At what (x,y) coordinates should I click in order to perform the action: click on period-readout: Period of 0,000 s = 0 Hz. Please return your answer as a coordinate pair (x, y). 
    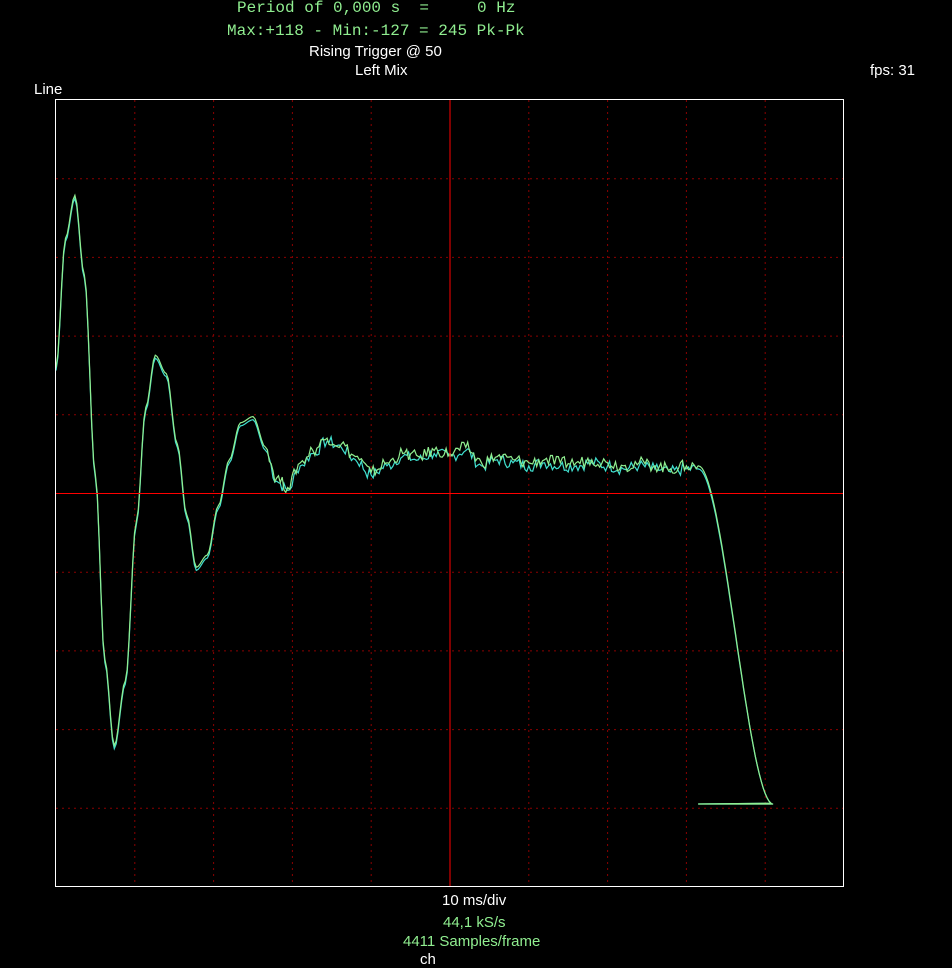
    Looking at the image, I should click on (376, 8).